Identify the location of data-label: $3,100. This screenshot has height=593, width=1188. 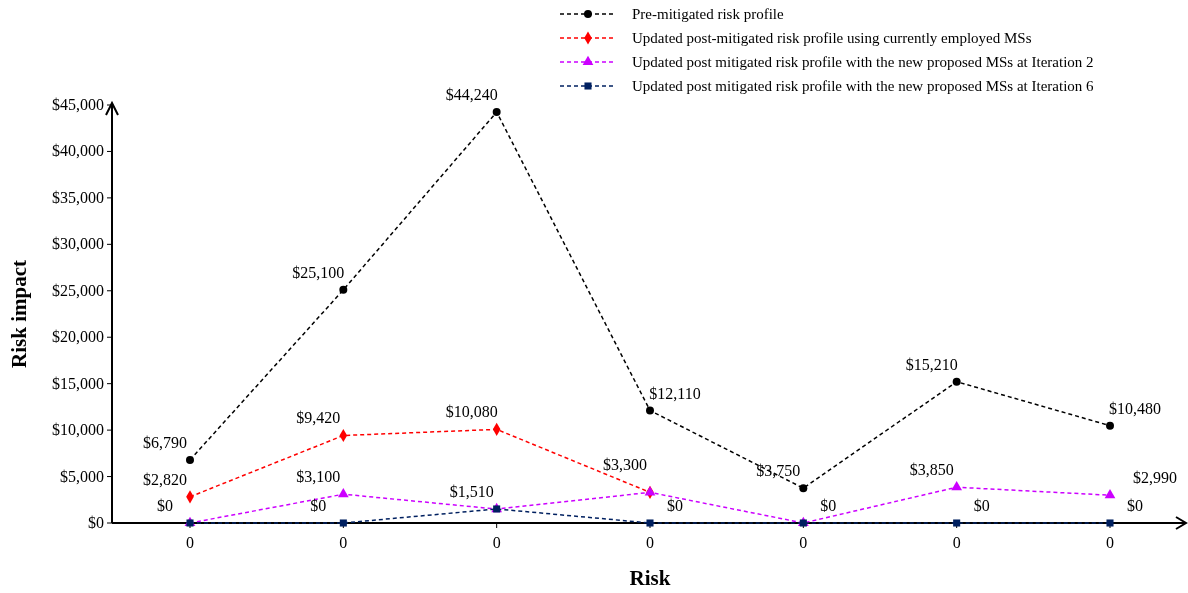
(318, 477).